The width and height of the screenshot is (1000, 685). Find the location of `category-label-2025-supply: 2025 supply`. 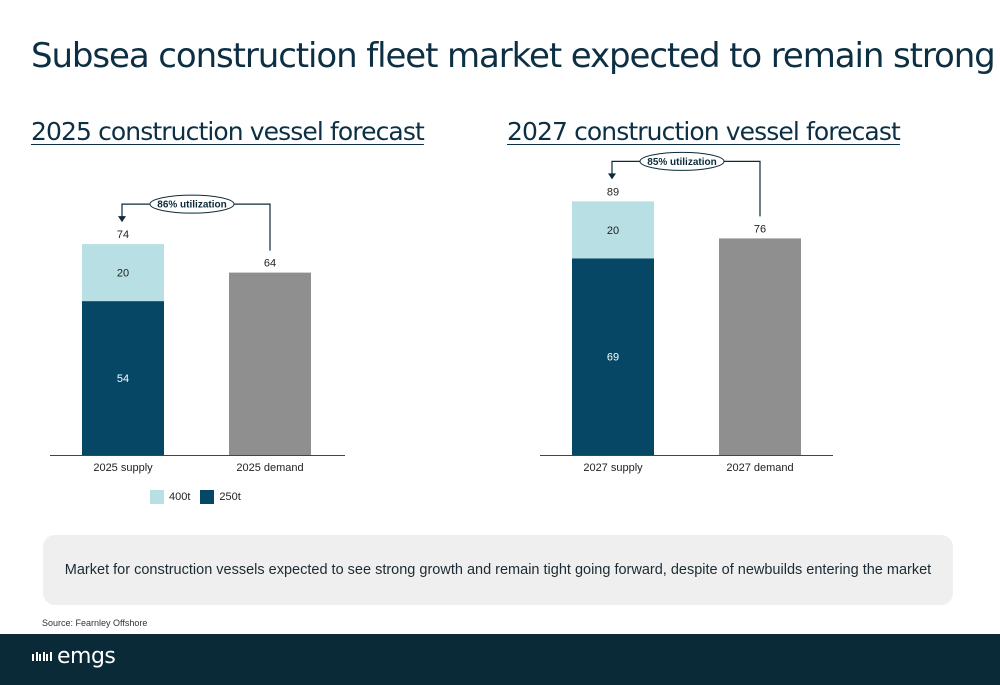

category-label-2025-supply: 2025 supply is located at coordinates (123, 468).